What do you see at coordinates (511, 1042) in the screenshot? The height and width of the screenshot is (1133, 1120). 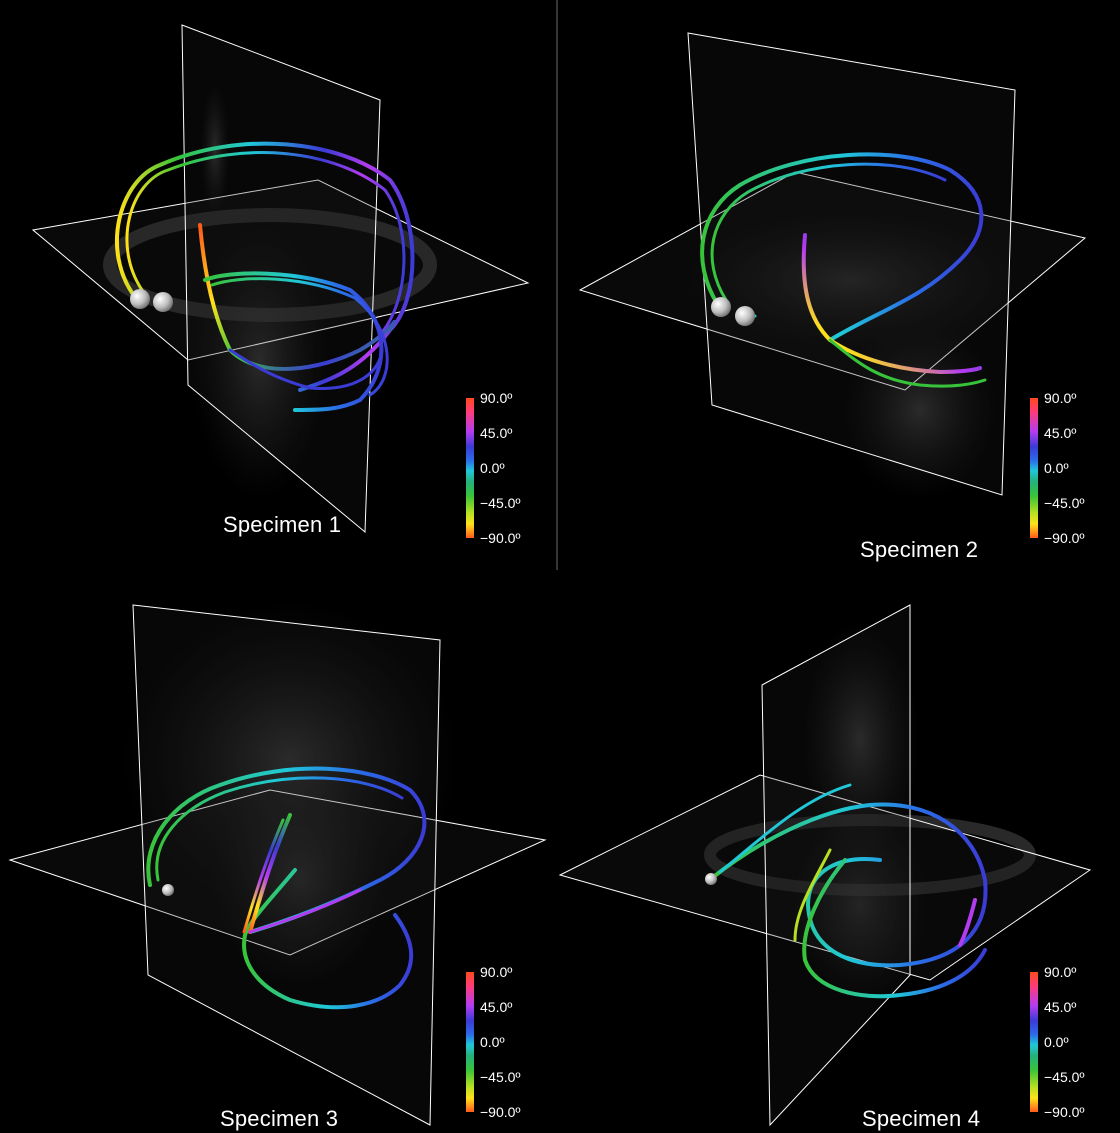 I see `colorbar-specimen-3: 90.0º 45.0º 0.0º −45.0º −90.0º` at bounding box center [511, 1042].